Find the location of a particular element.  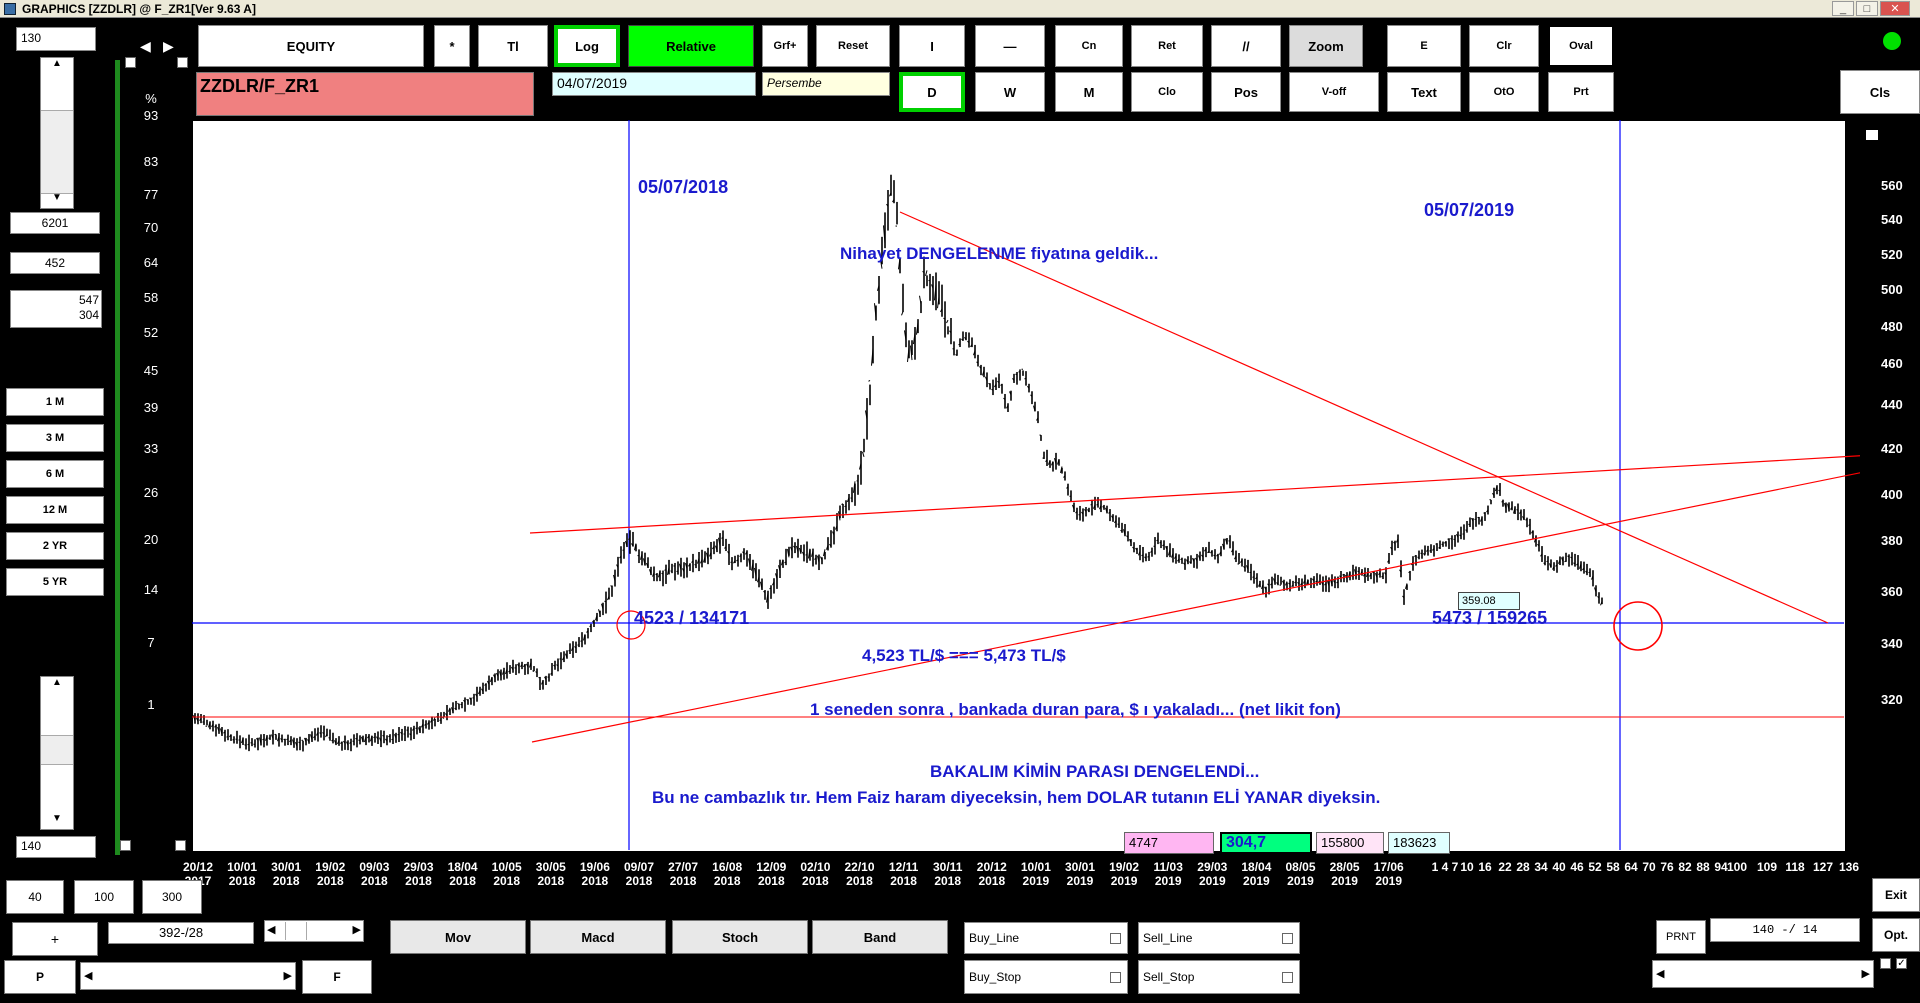

weekly-button: W is located at coordinates (1010, 92).